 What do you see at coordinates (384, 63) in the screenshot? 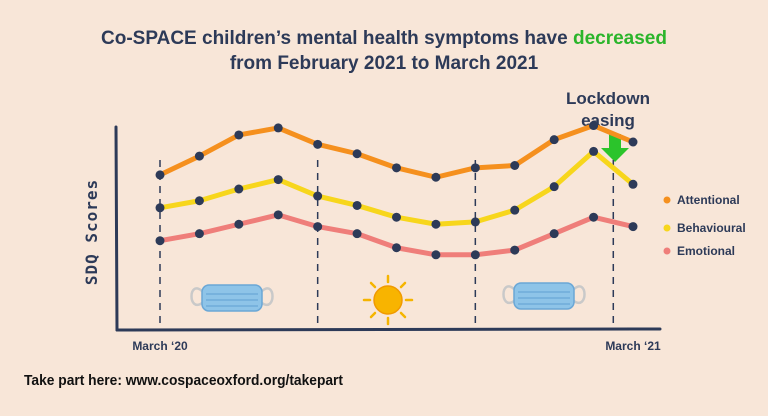
I see `title-line-2: from February 2021 to March 2021` at bounding box center [384, 63].